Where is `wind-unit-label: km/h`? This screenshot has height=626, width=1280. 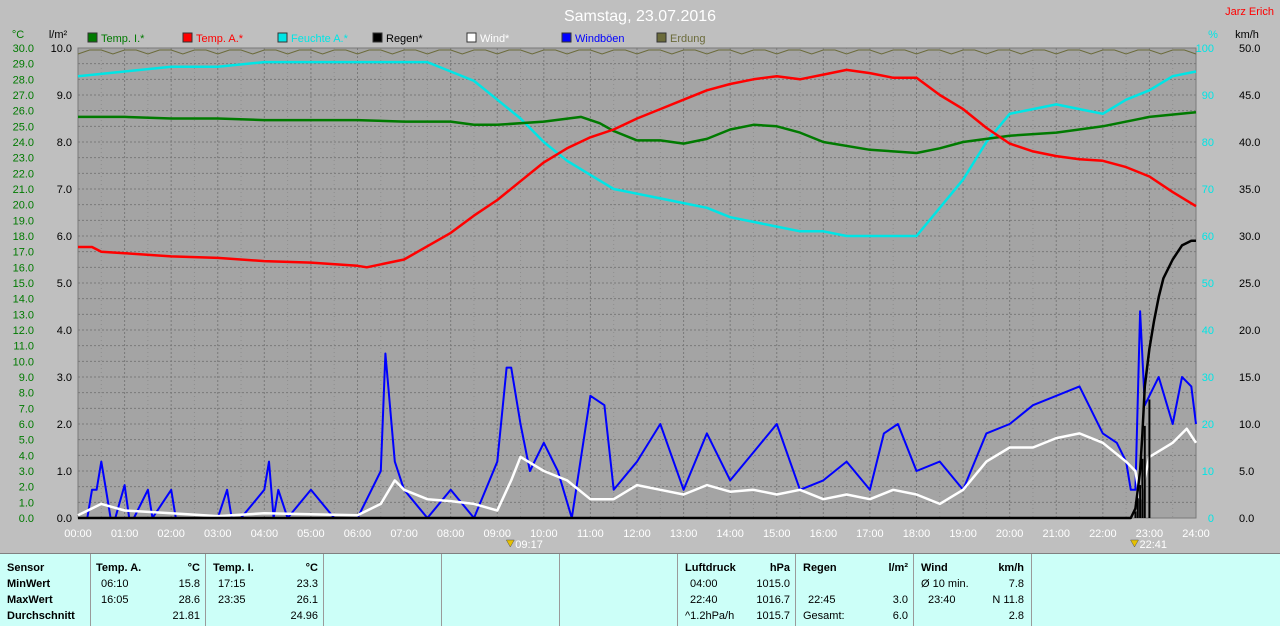 wind-unit-label: km/h is located at coordinates (1247, 35).